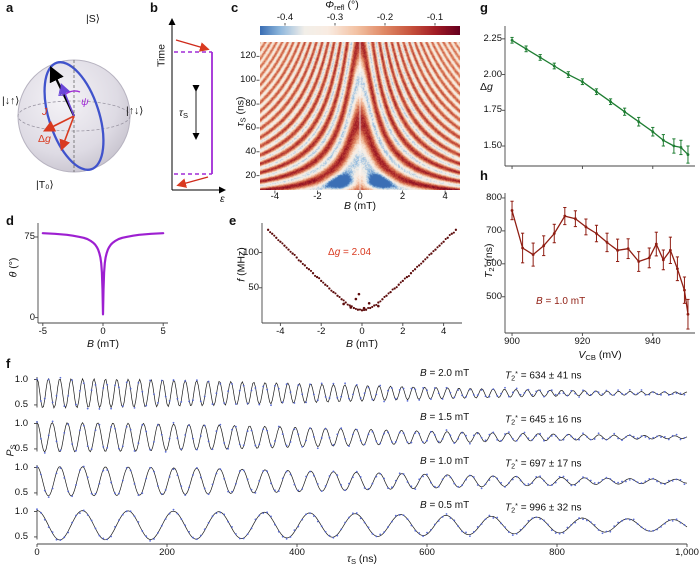 Image resolution: width=700 pixels, height=567 pixels. Describe the element at coordinates (192, 45) in the screenshot. I see `ramp-in-arrow` at that location.